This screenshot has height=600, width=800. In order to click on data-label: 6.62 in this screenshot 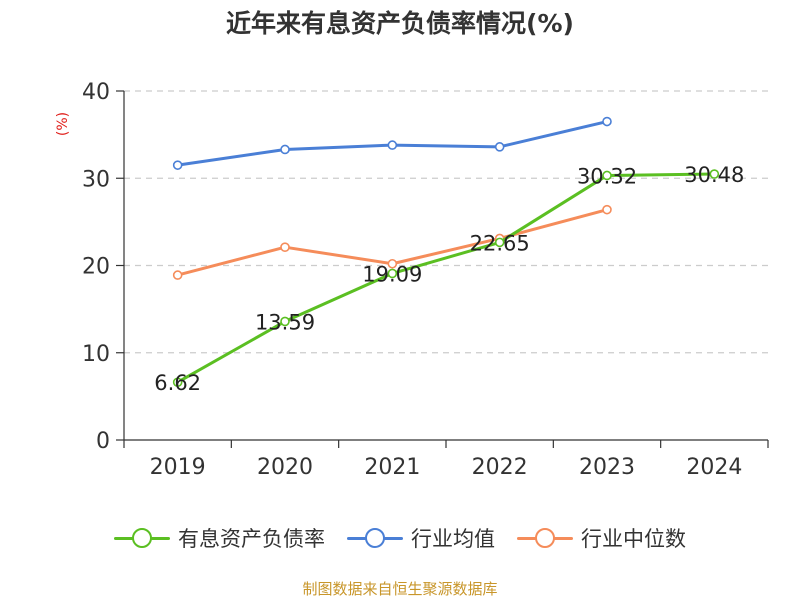, I will do `click(177, 383)`.